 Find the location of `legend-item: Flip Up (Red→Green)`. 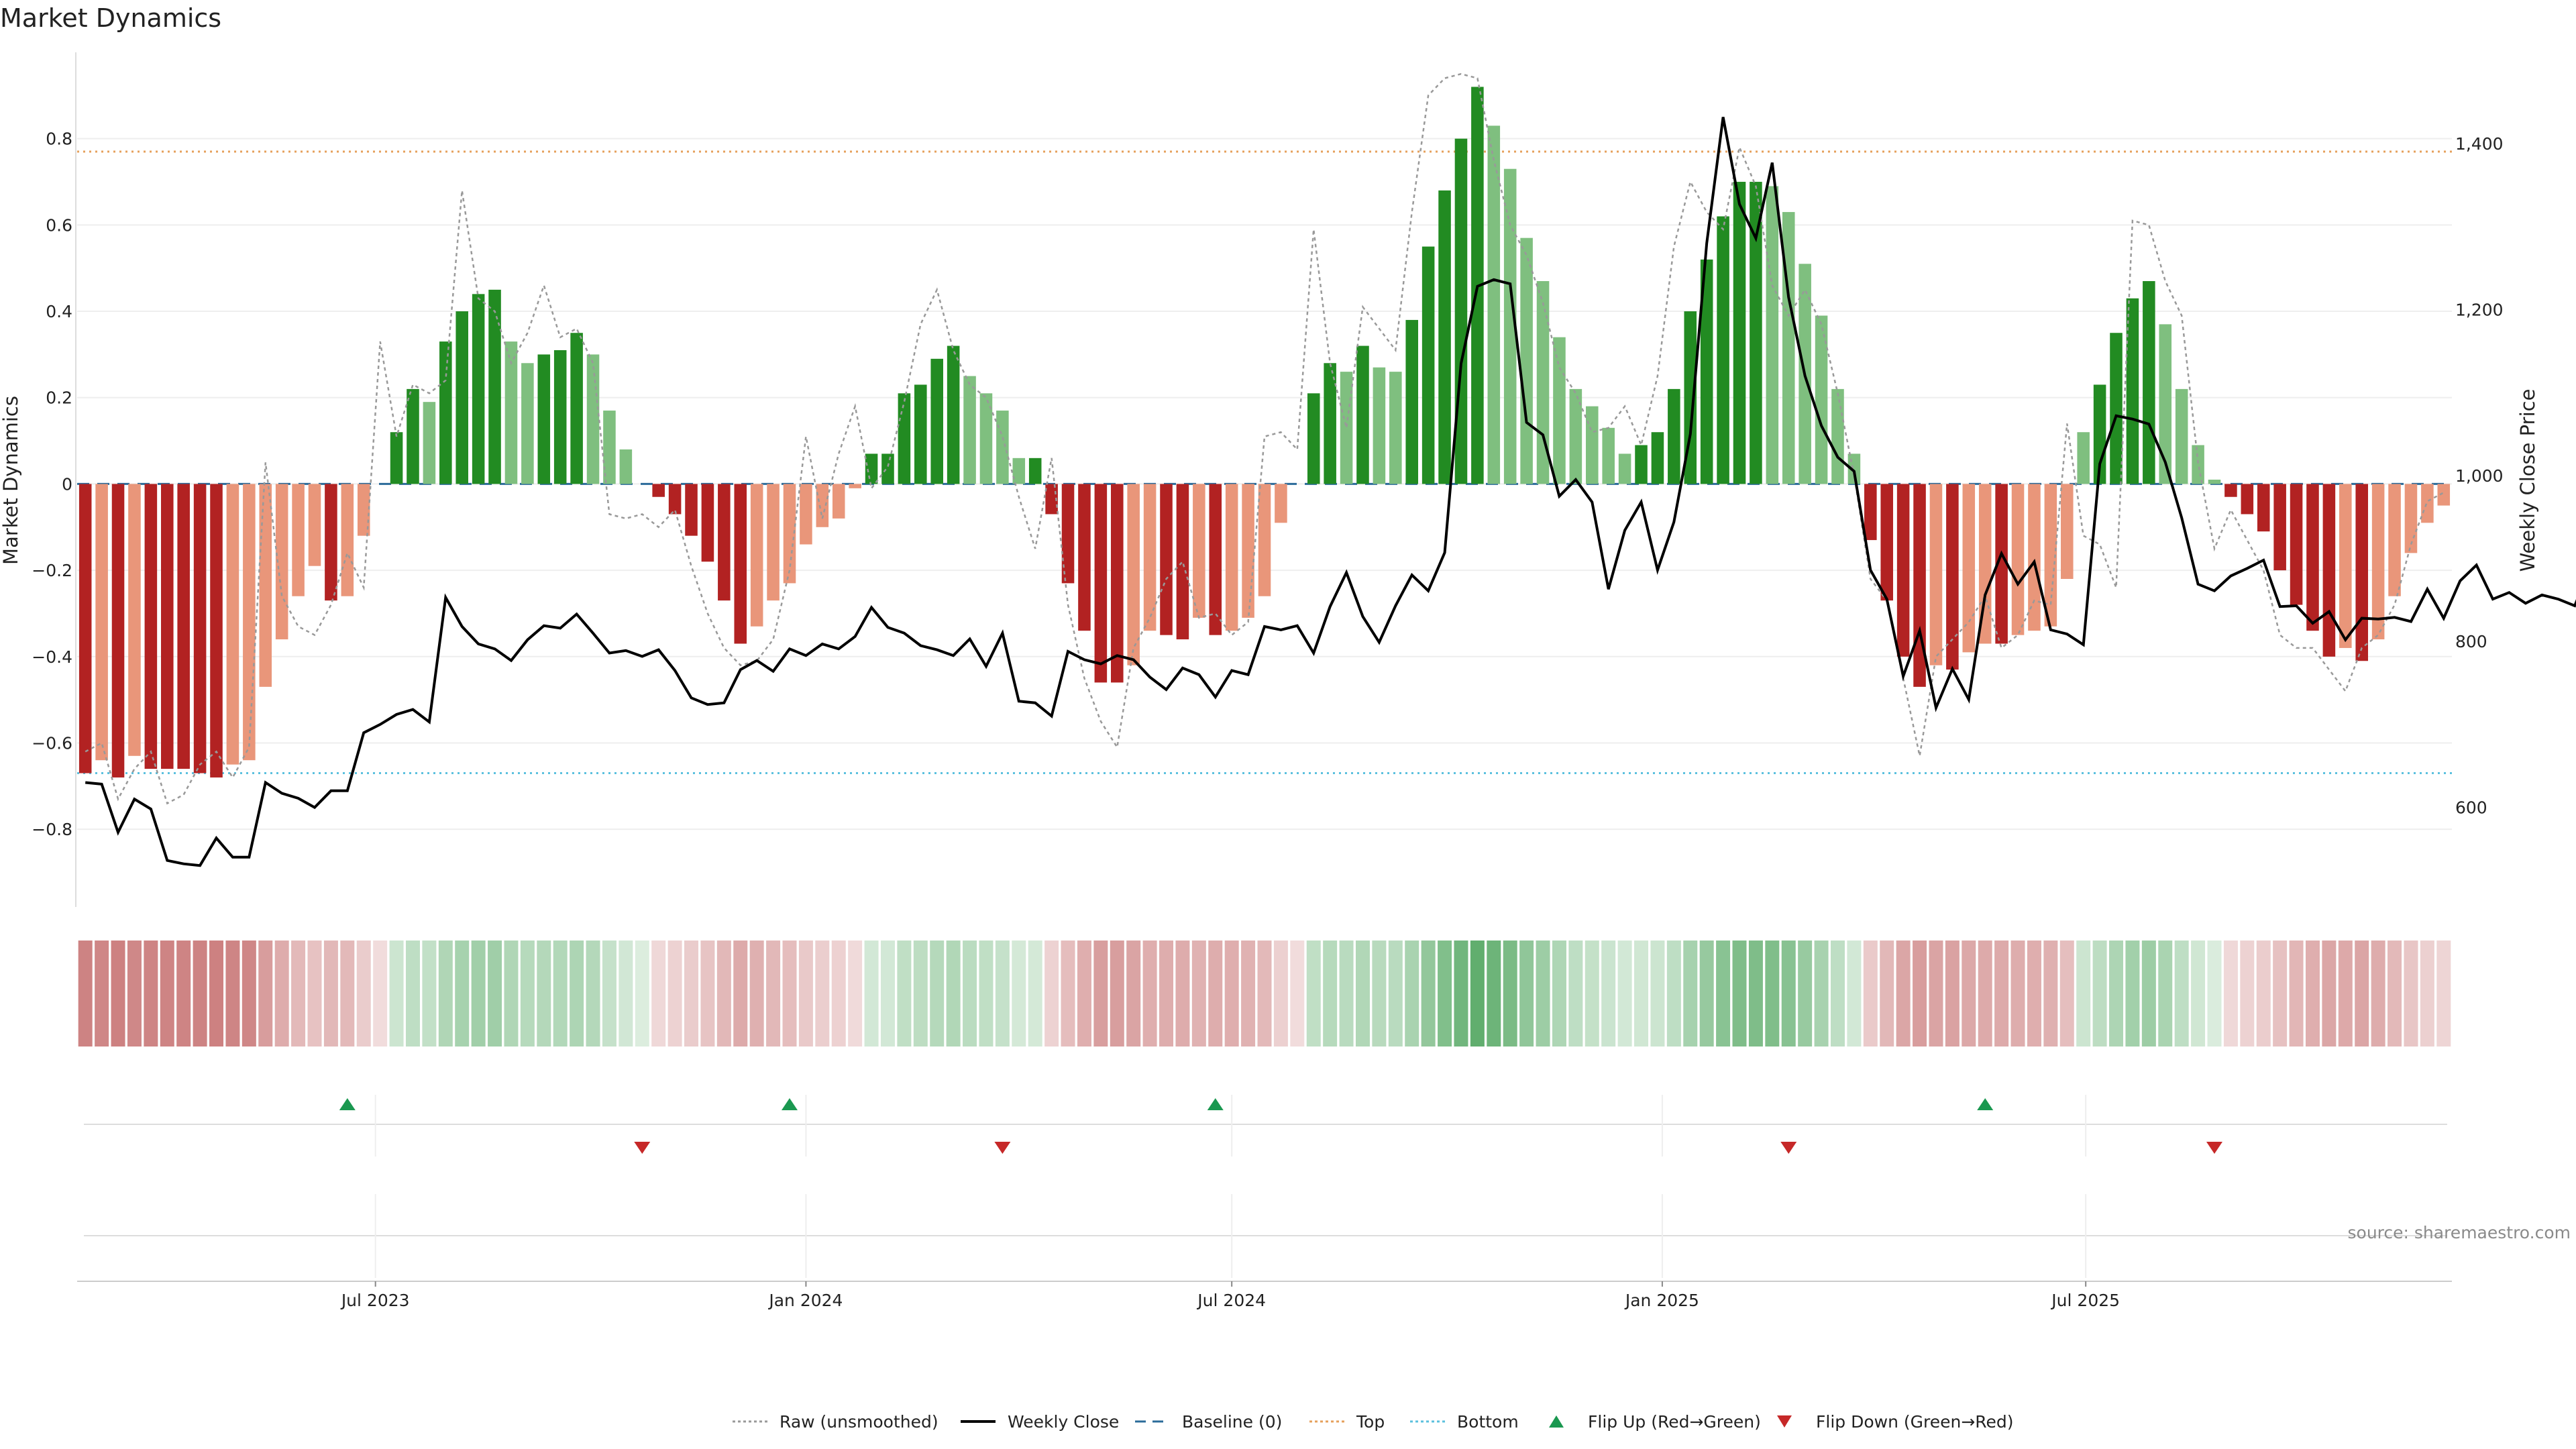

legend-item: Flip Up (Red→Green) is located at coordinates (1655, 1422).